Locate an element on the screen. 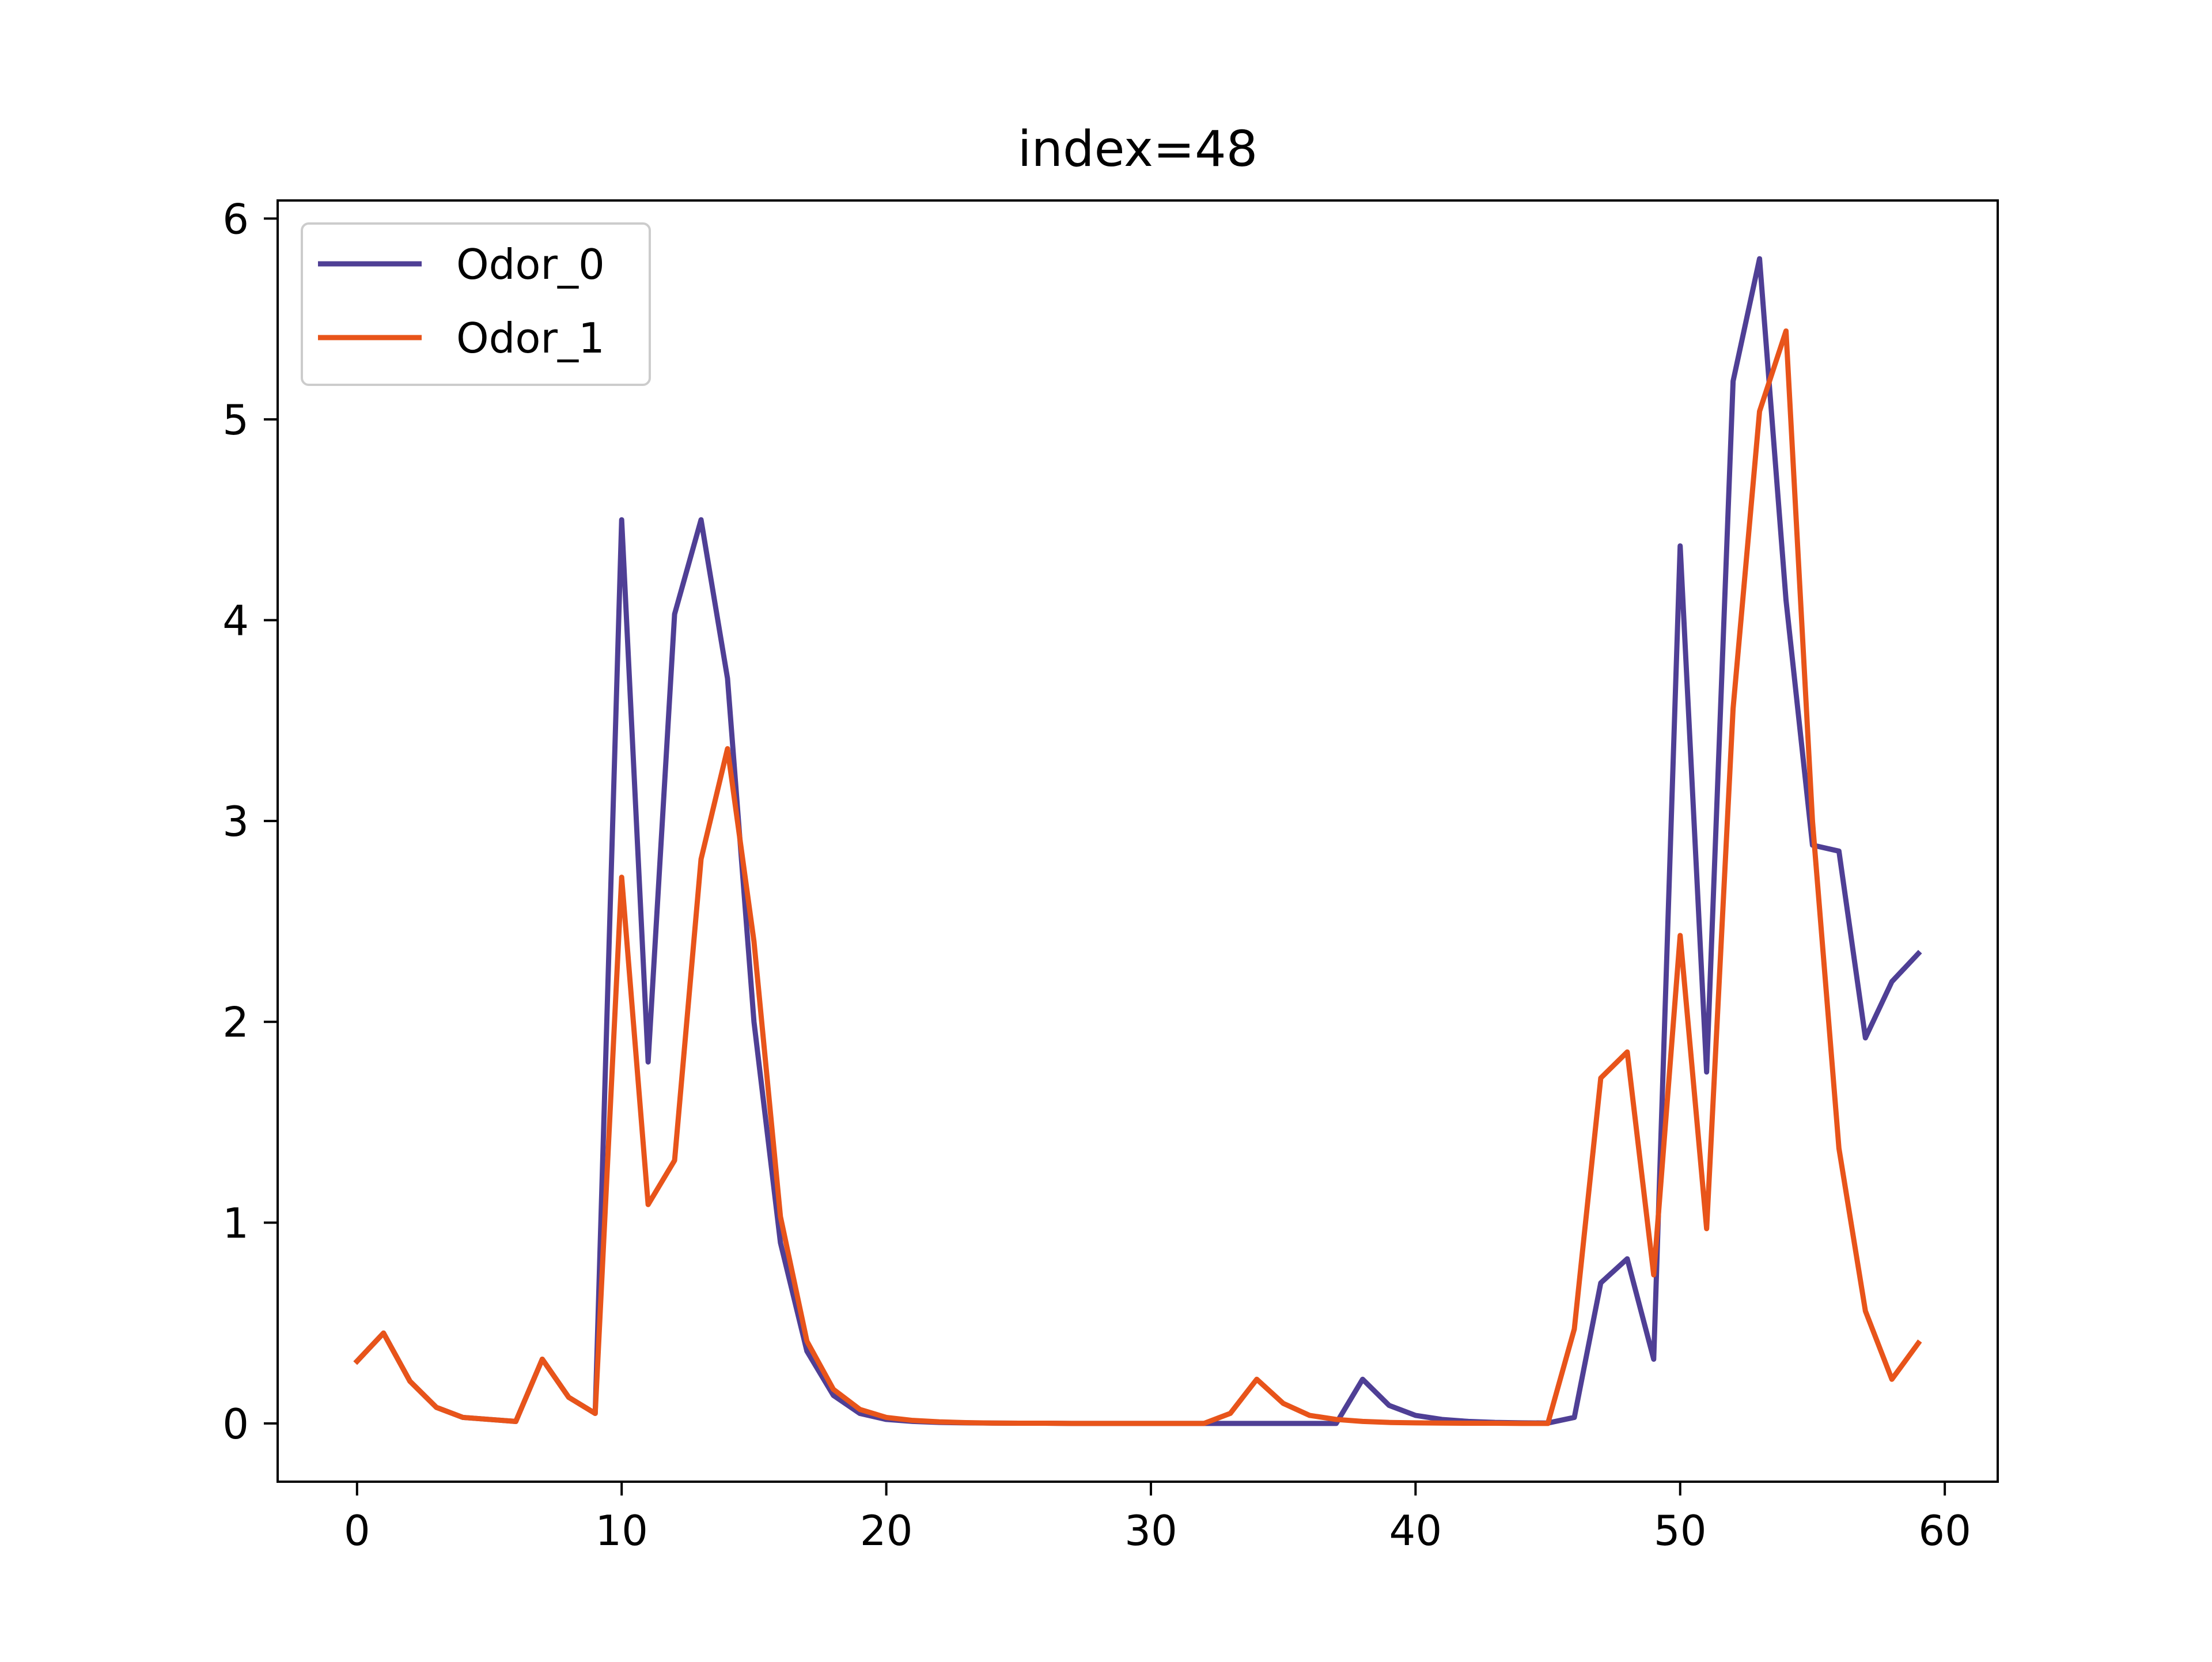 This screenshot has height=1662, width=2212. y-tick-label: 3 is located at coordinates (235, 822).